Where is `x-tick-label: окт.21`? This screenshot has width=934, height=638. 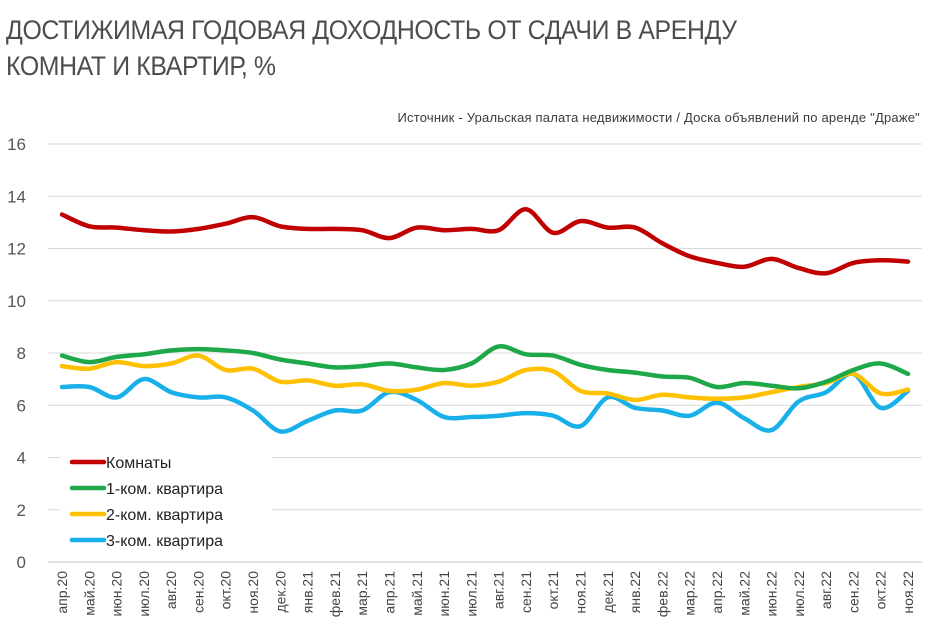 x-tick-label: окт.21 is located at coordinates (553, 590).